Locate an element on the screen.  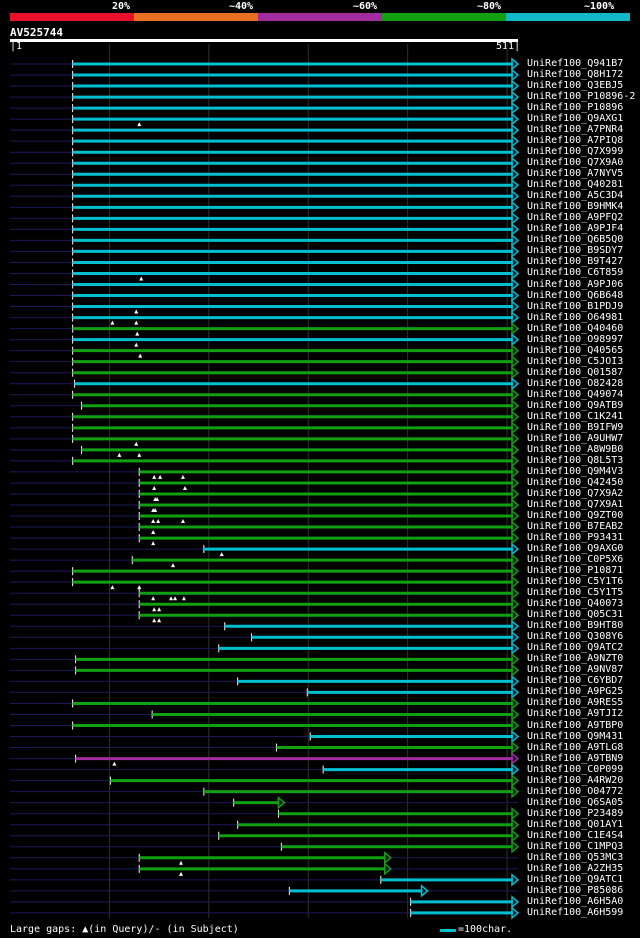
hit-label: UniRef100_C6YBD7 is located at coordinates (575, 681).